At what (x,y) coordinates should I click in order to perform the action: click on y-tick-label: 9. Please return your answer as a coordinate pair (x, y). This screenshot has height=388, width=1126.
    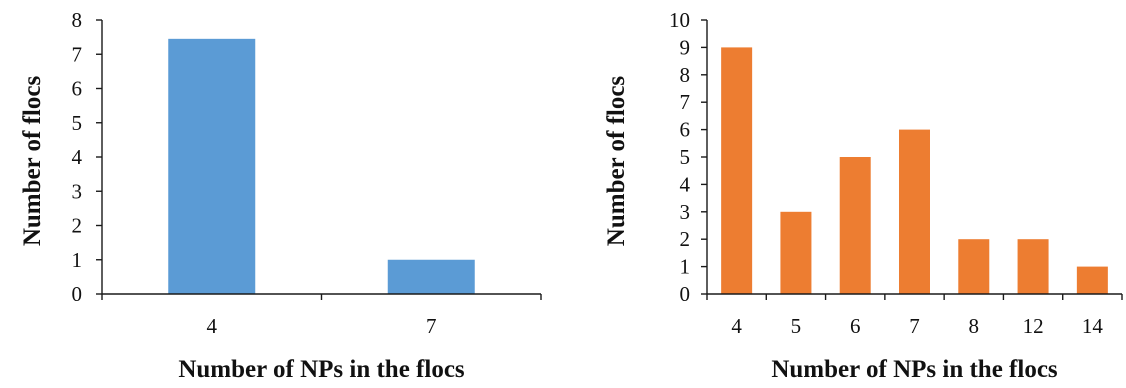
    Looking at the image, I should click on (685, 47).